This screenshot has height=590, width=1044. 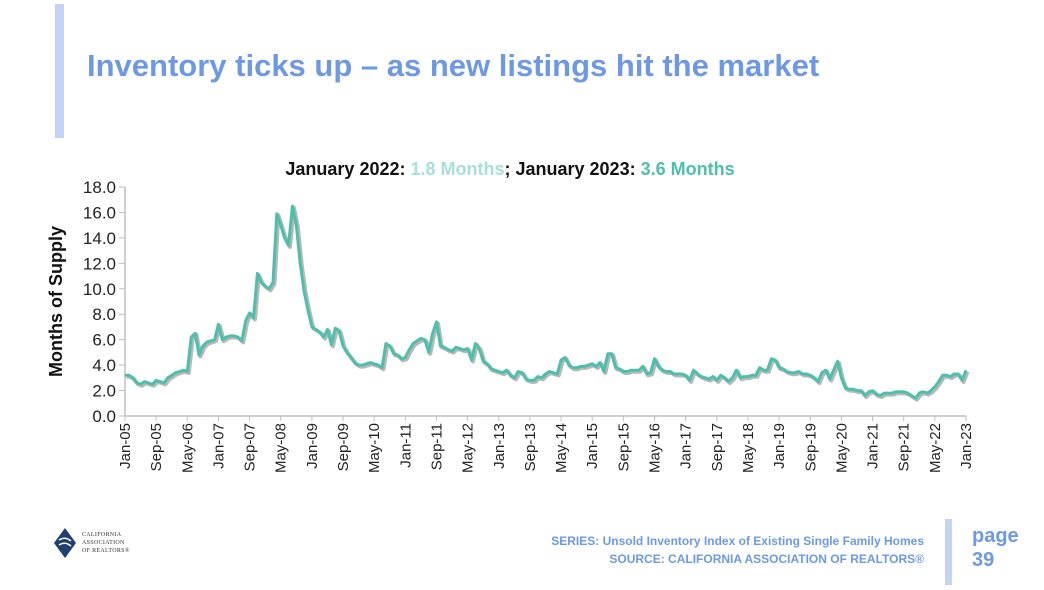 I want to click on x-tick-label: Jan-17, so click(x=686, y=446).